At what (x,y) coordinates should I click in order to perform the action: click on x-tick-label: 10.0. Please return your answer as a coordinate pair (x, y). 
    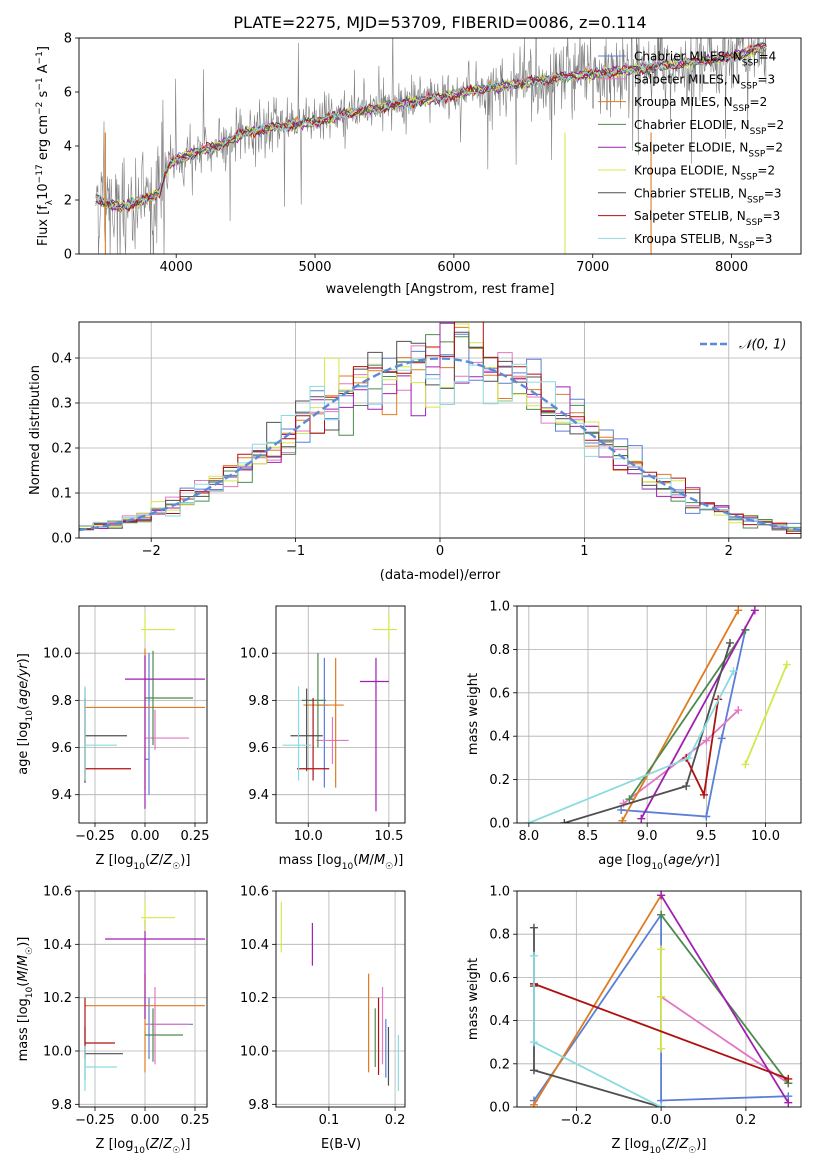
    Looking at the image, I should click on (765, 836).